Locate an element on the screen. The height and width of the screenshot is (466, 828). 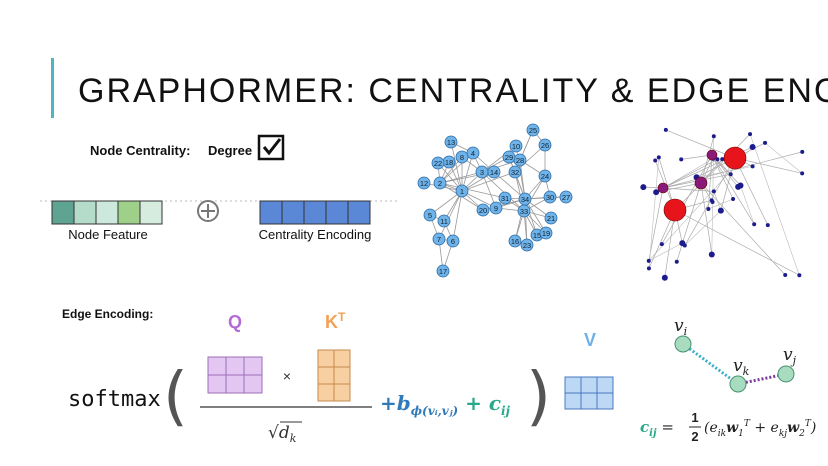
q-label: Q is located at coordinates (235, 322).